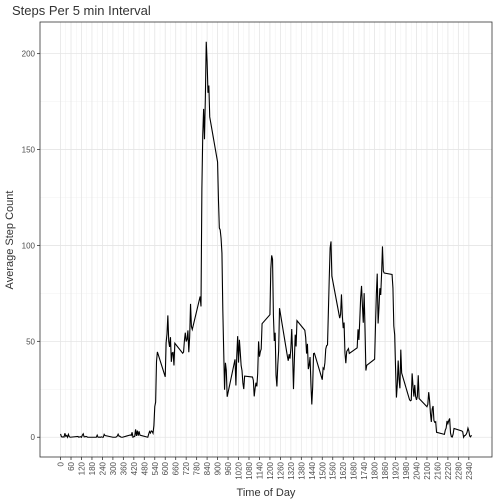 This screenshot has height=504, width=504. Describe the element at coordinates (270, 470) in the screenshot. I see `x-tick-label: 1200` at that location.